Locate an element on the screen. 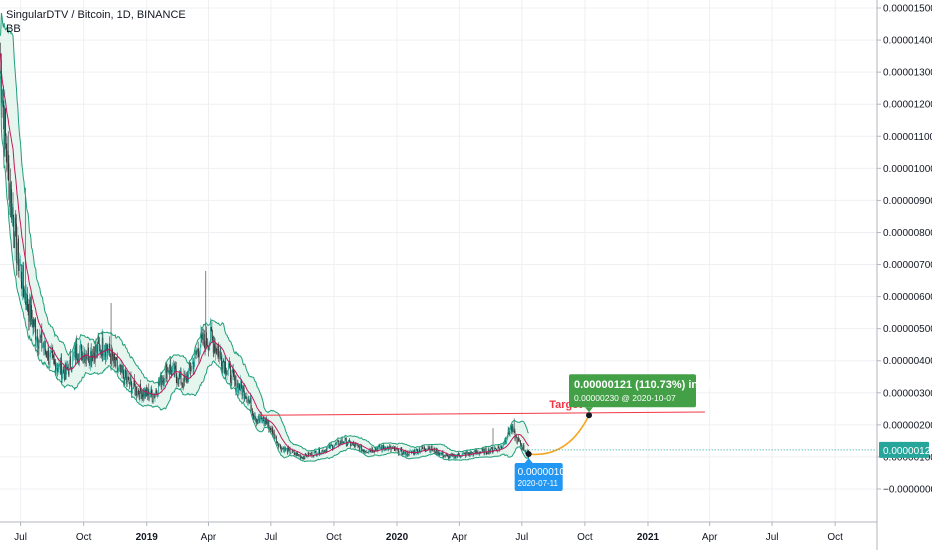 The height and width of the screenshot is (550, 932). entry-badge is located at coordinates (538, 477).